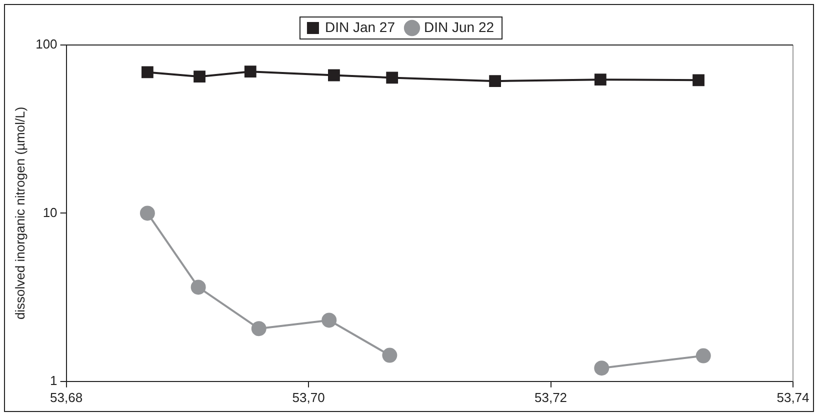 The image size is (820, 418). I want to click on y-tick-label: 10, so click(50, 212).